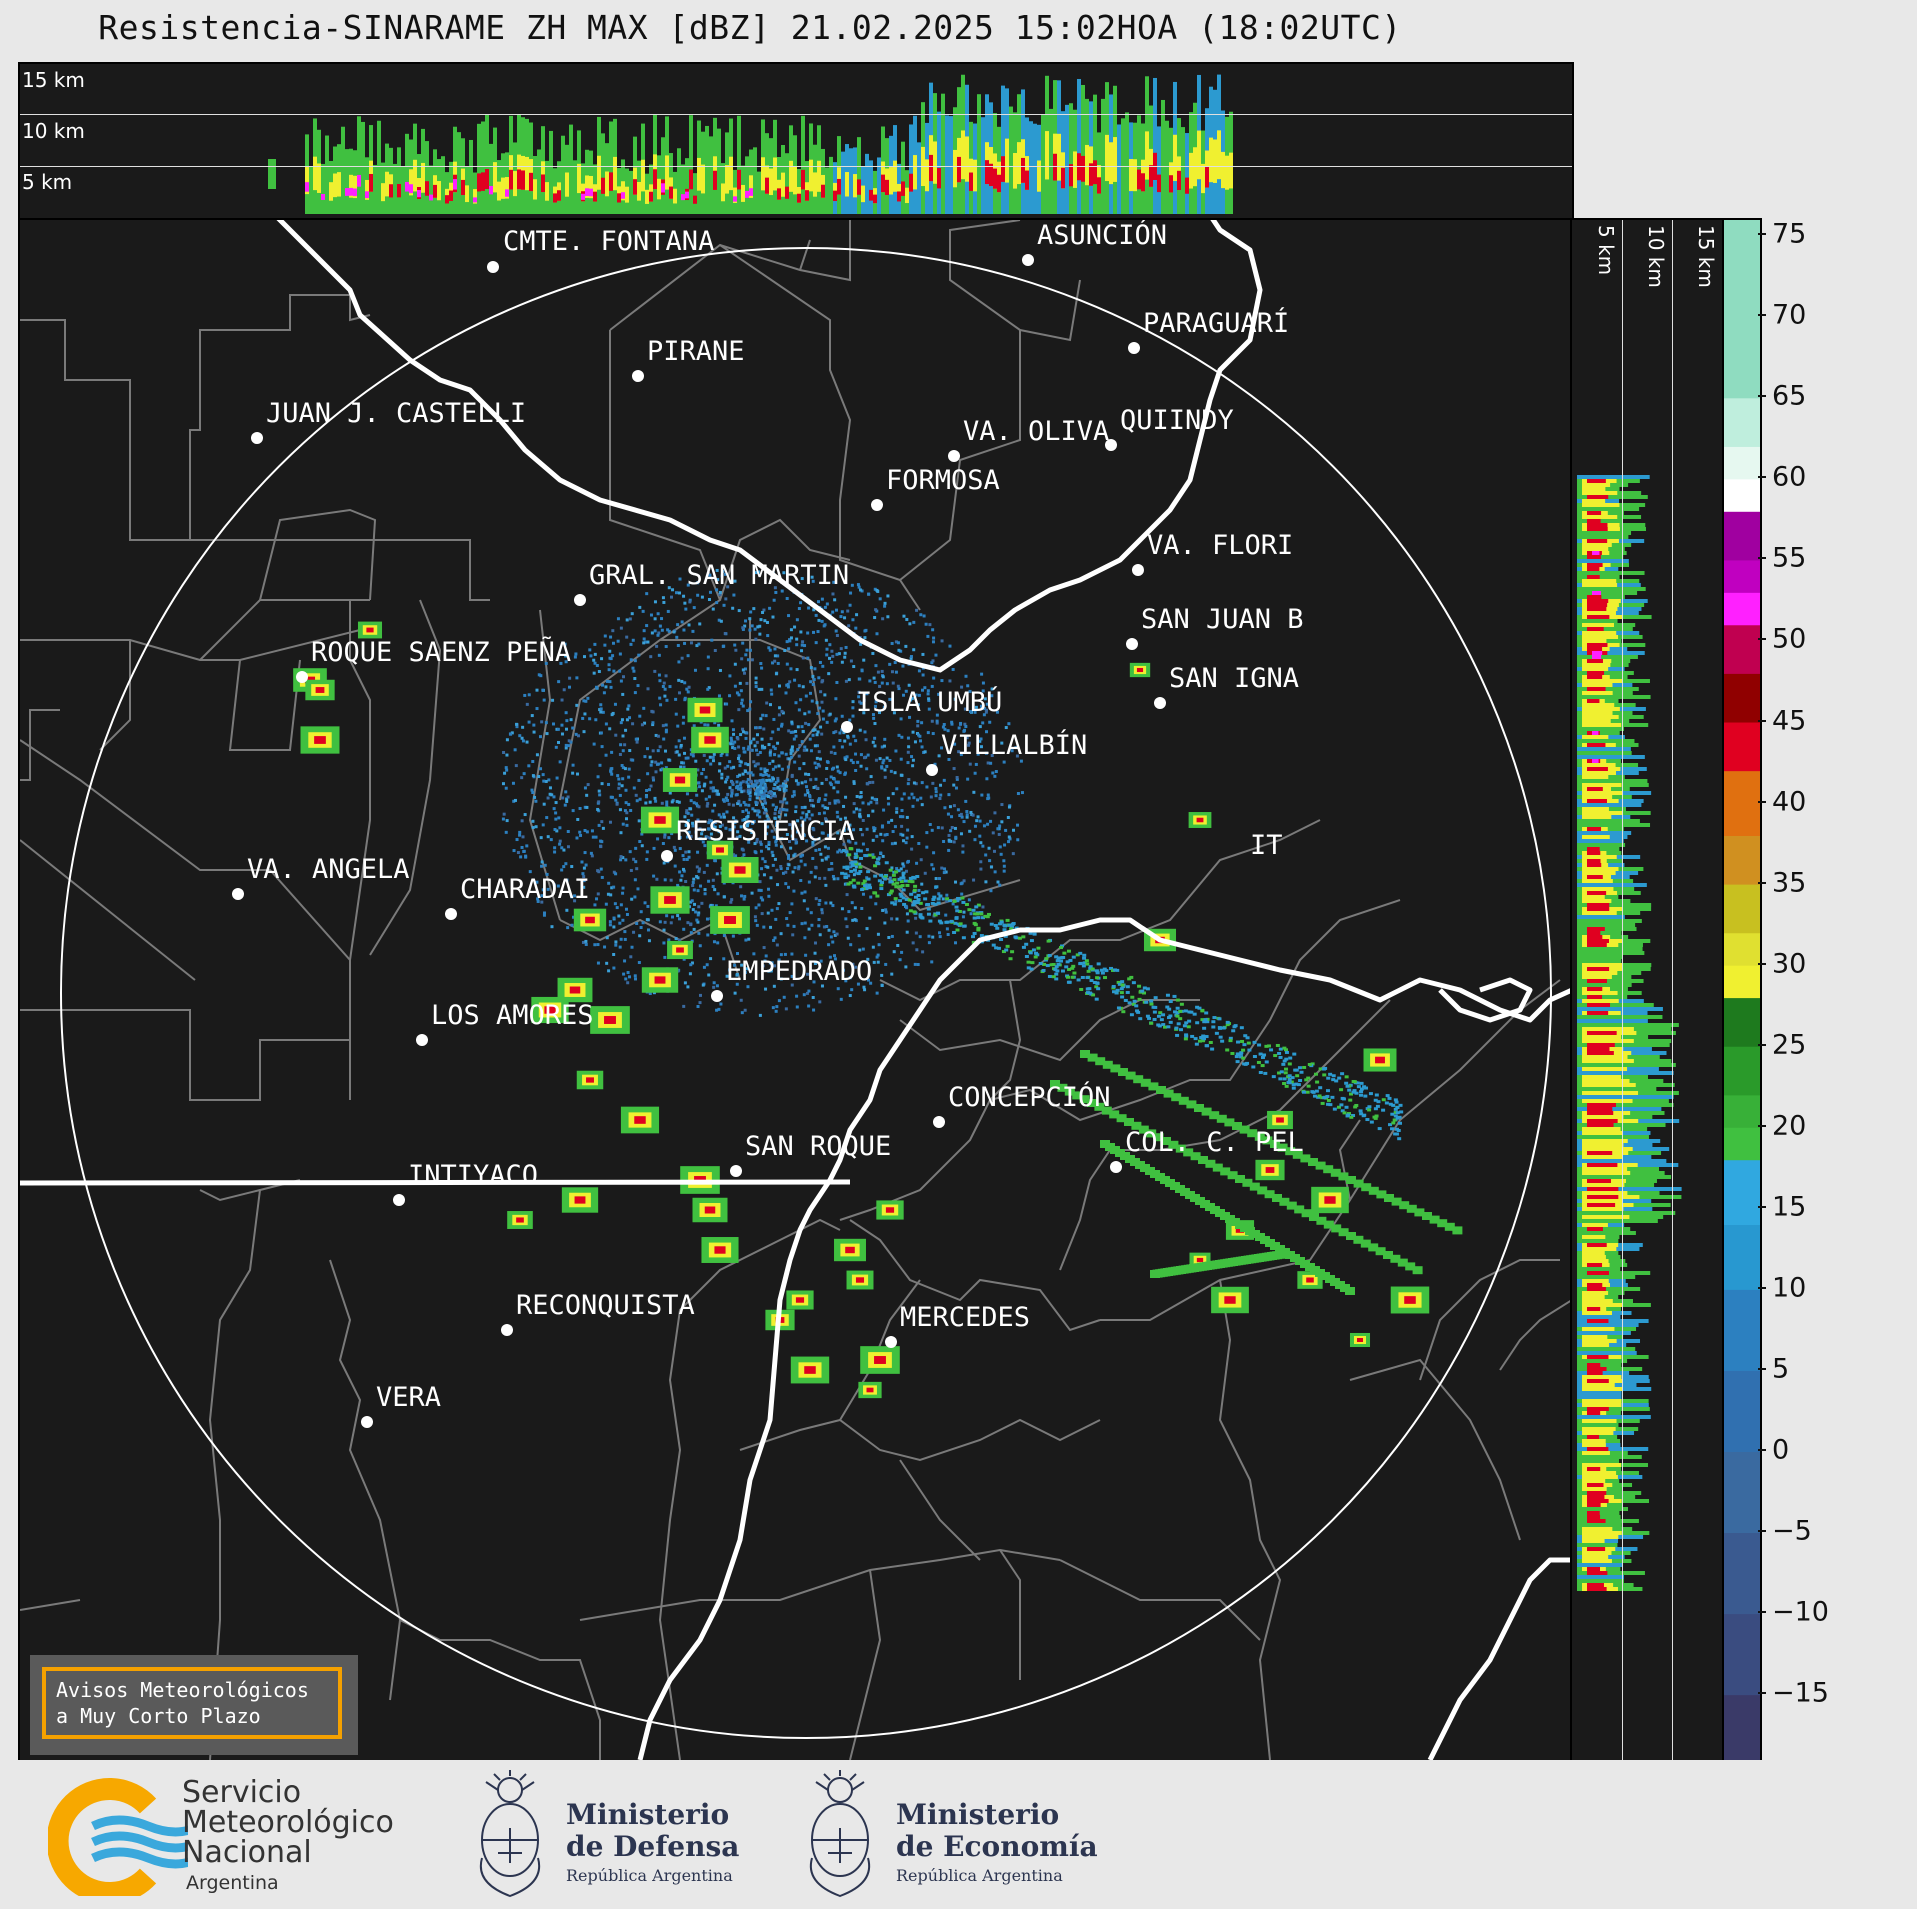 Image resolution: width=1917 pixels, height=1909 pixels. I want to click on city-label: QUIINDY, so click(1177, 420).